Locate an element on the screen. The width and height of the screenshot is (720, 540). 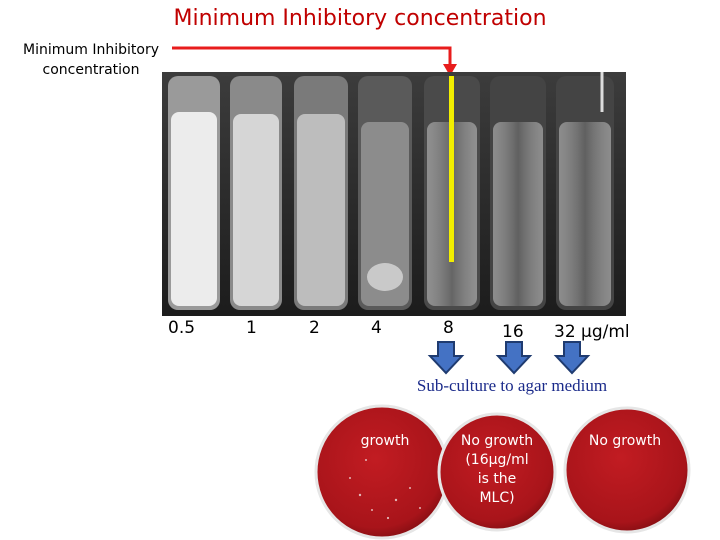
side-label: Minimum Inhibitory concentration is located at coordinates (91, 60).